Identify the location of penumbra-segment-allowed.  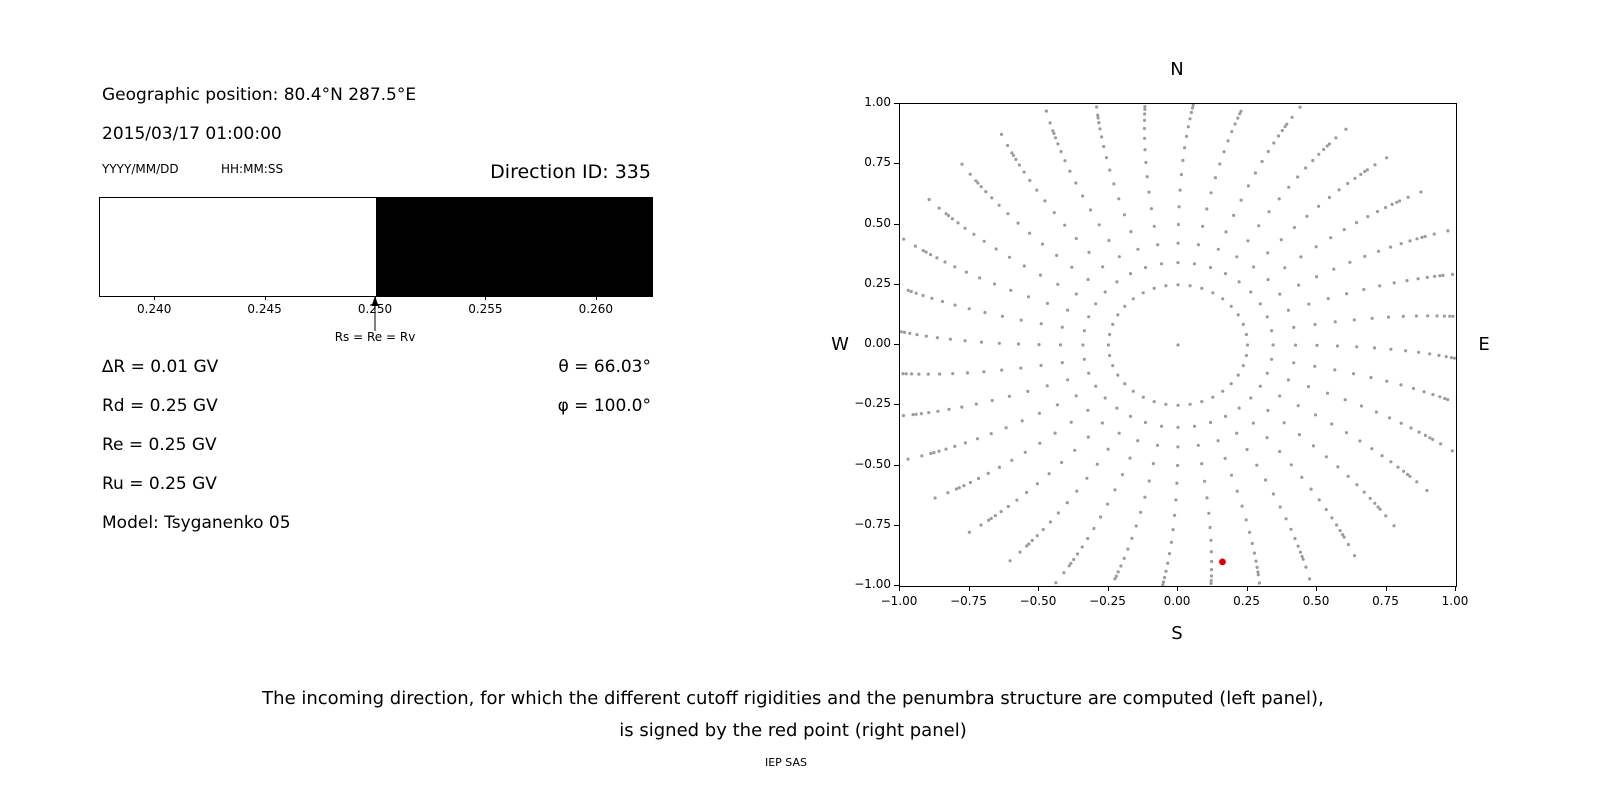
(238, 247).